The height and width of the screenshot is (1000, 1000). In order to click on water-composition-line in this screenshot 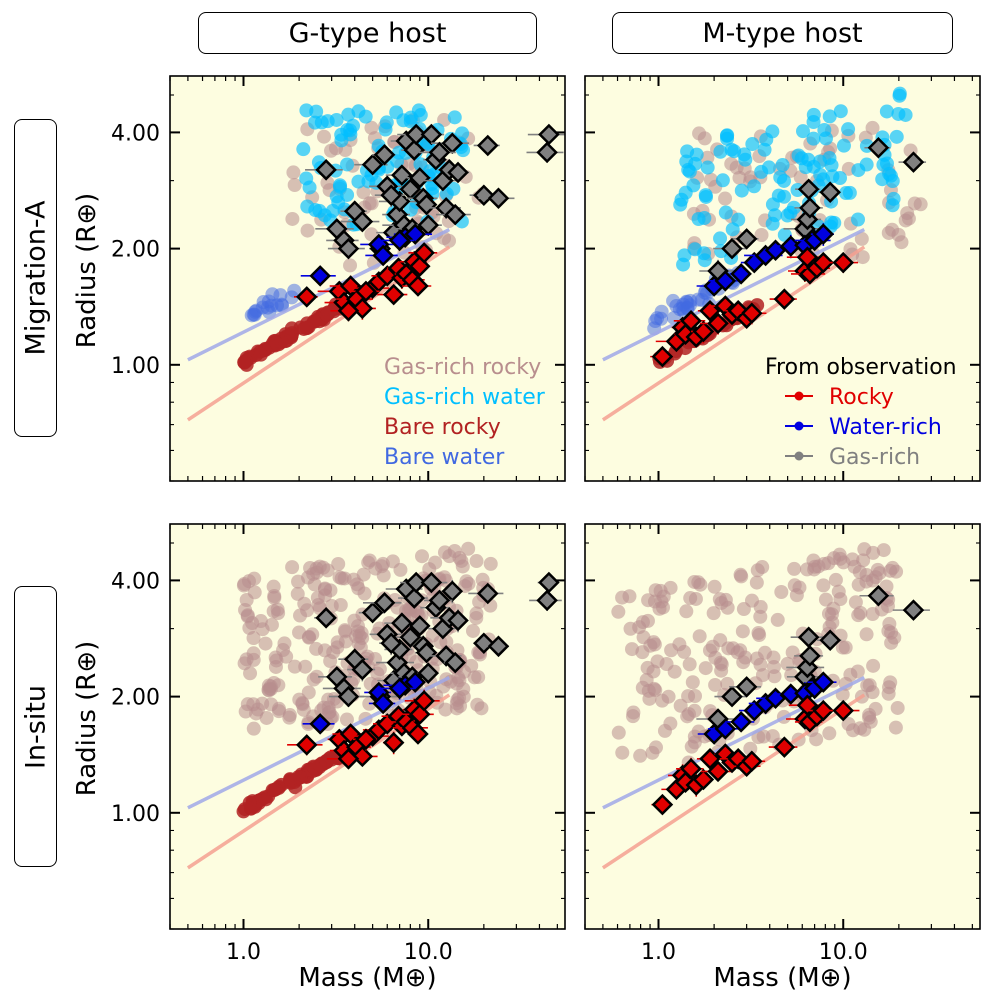, I will do `click(734, 743)`.